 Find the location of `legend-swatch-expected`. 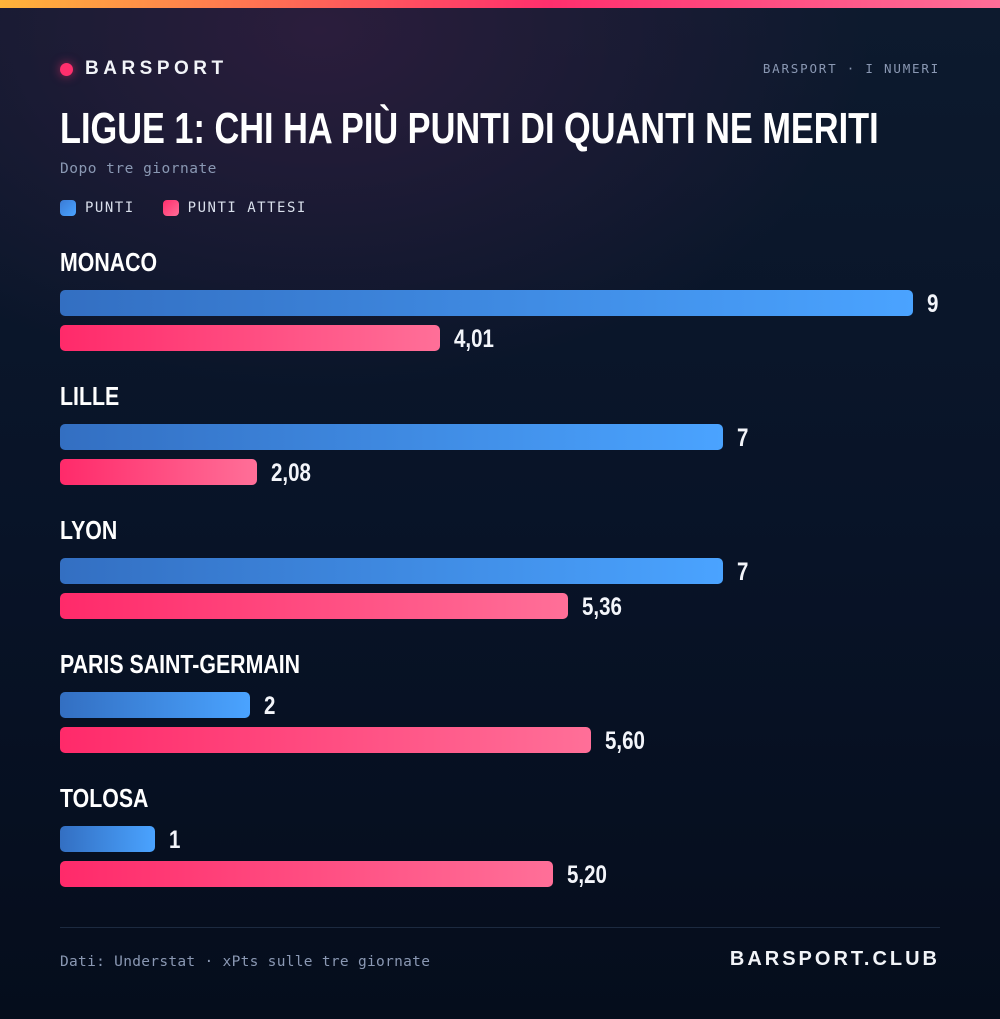

legend-swatch-expected is located at coordinates (170, 208).